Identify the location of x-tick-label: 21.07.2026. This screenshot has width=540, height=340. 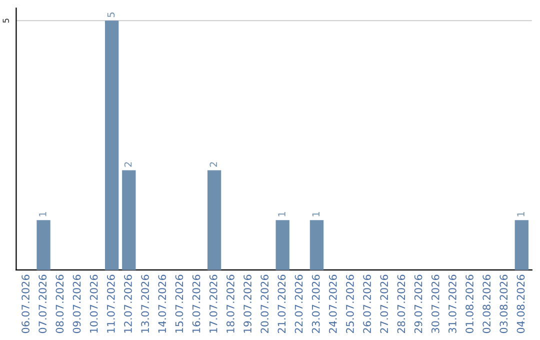
(282, 304).